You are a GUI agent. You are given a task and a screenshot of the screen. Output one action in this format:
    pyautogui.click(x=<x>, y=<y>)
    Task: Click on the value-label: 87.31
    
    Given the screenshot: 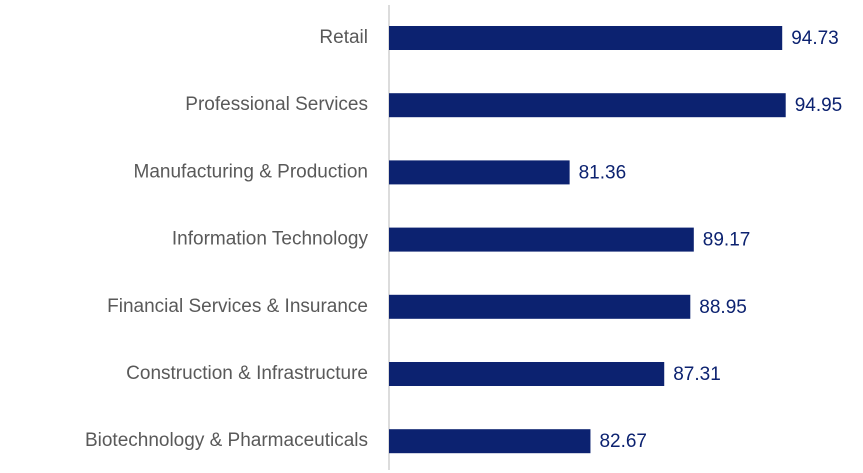 What is the action you would take?
    pyautogui.click(x=697, y=374)
    